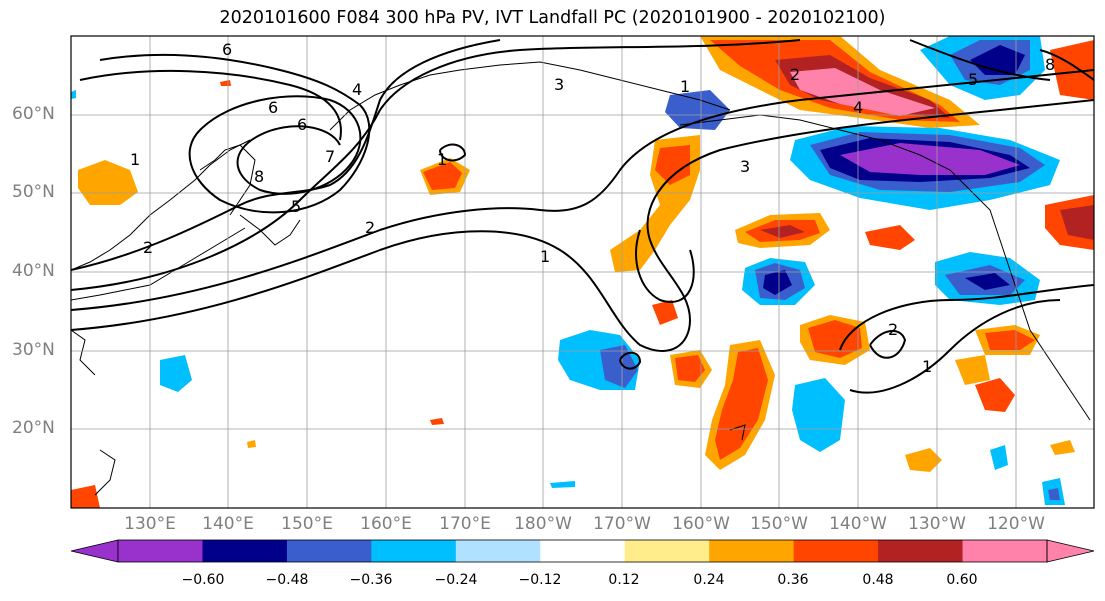 This screenshot has width=1105, height=601. Describe the element at coordinates (793, 580) in the screenshot. I see `colorbar-tick-label: 0.36` at that location.